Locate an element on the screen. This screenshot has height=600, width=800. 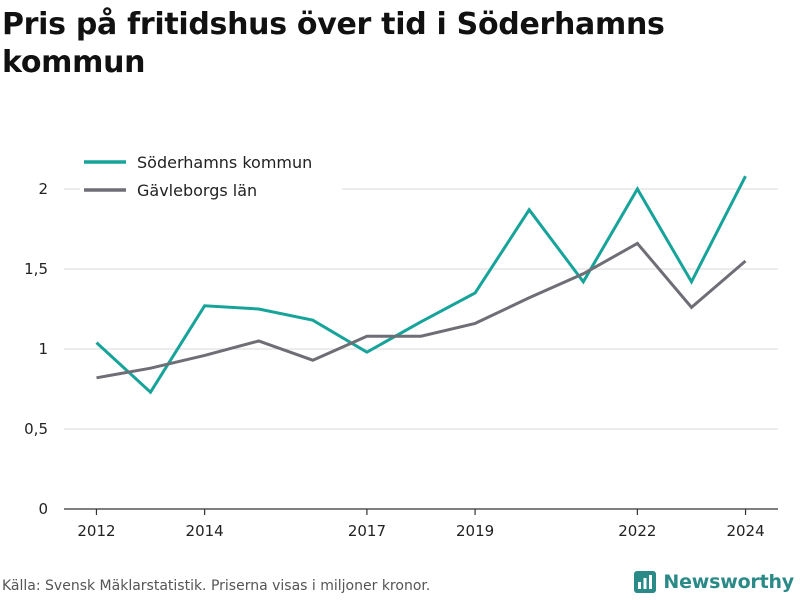
legend: Söderhamns kommun Gävleborgs län is located at coordinates (211, 173).